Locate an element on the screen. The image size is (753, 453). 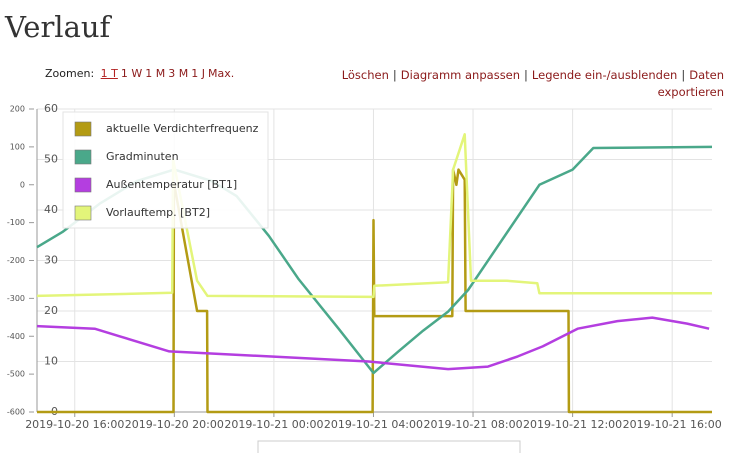
zoom-option: 1 M is located at coordinates (155, 73).